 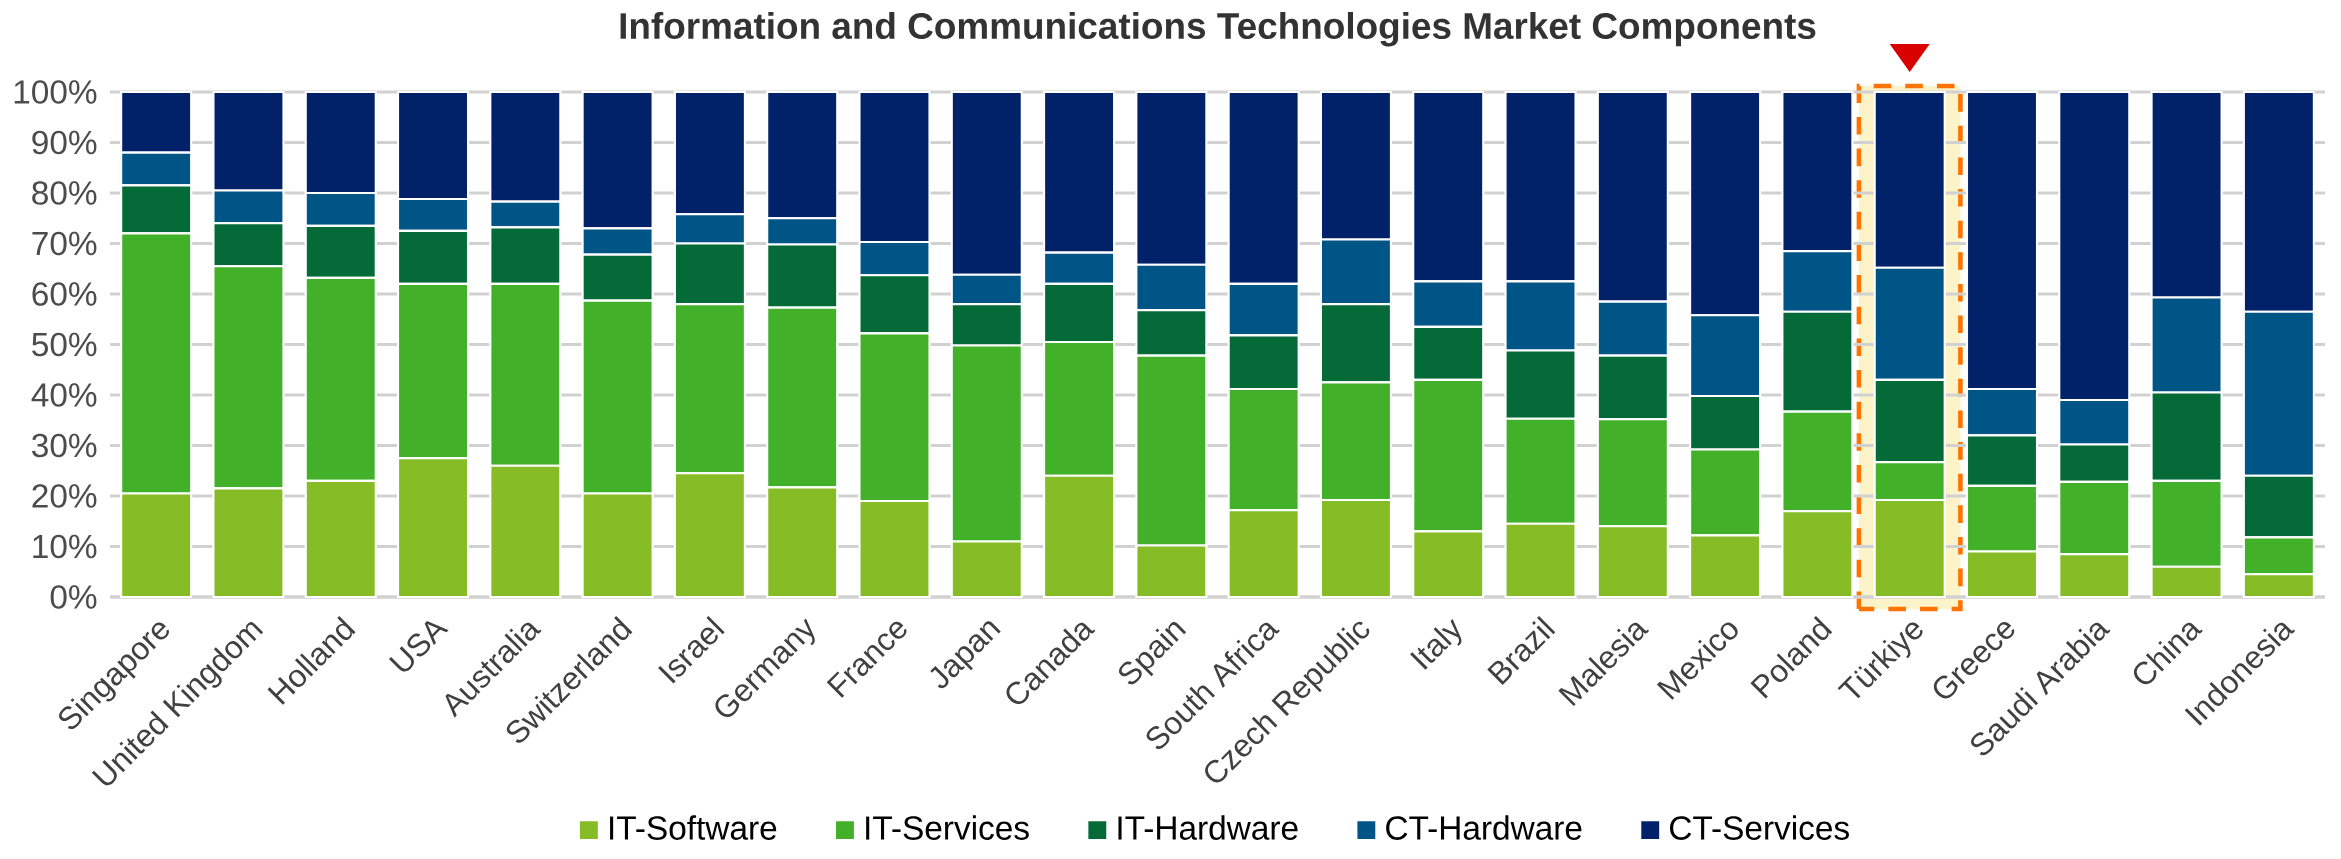 What do you see at coordinates (1759, 827) in the screenshot?
I see `legend-label: CT-Services` at bounding box center [1759, 827].